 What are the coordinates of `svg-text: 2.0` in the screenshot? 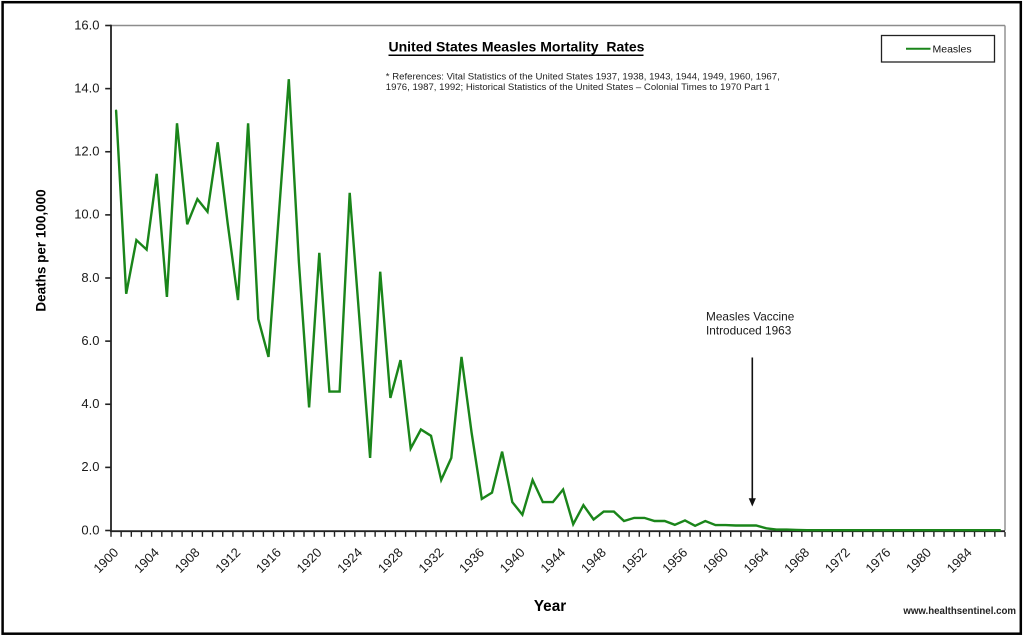 It's located at (90, 466).